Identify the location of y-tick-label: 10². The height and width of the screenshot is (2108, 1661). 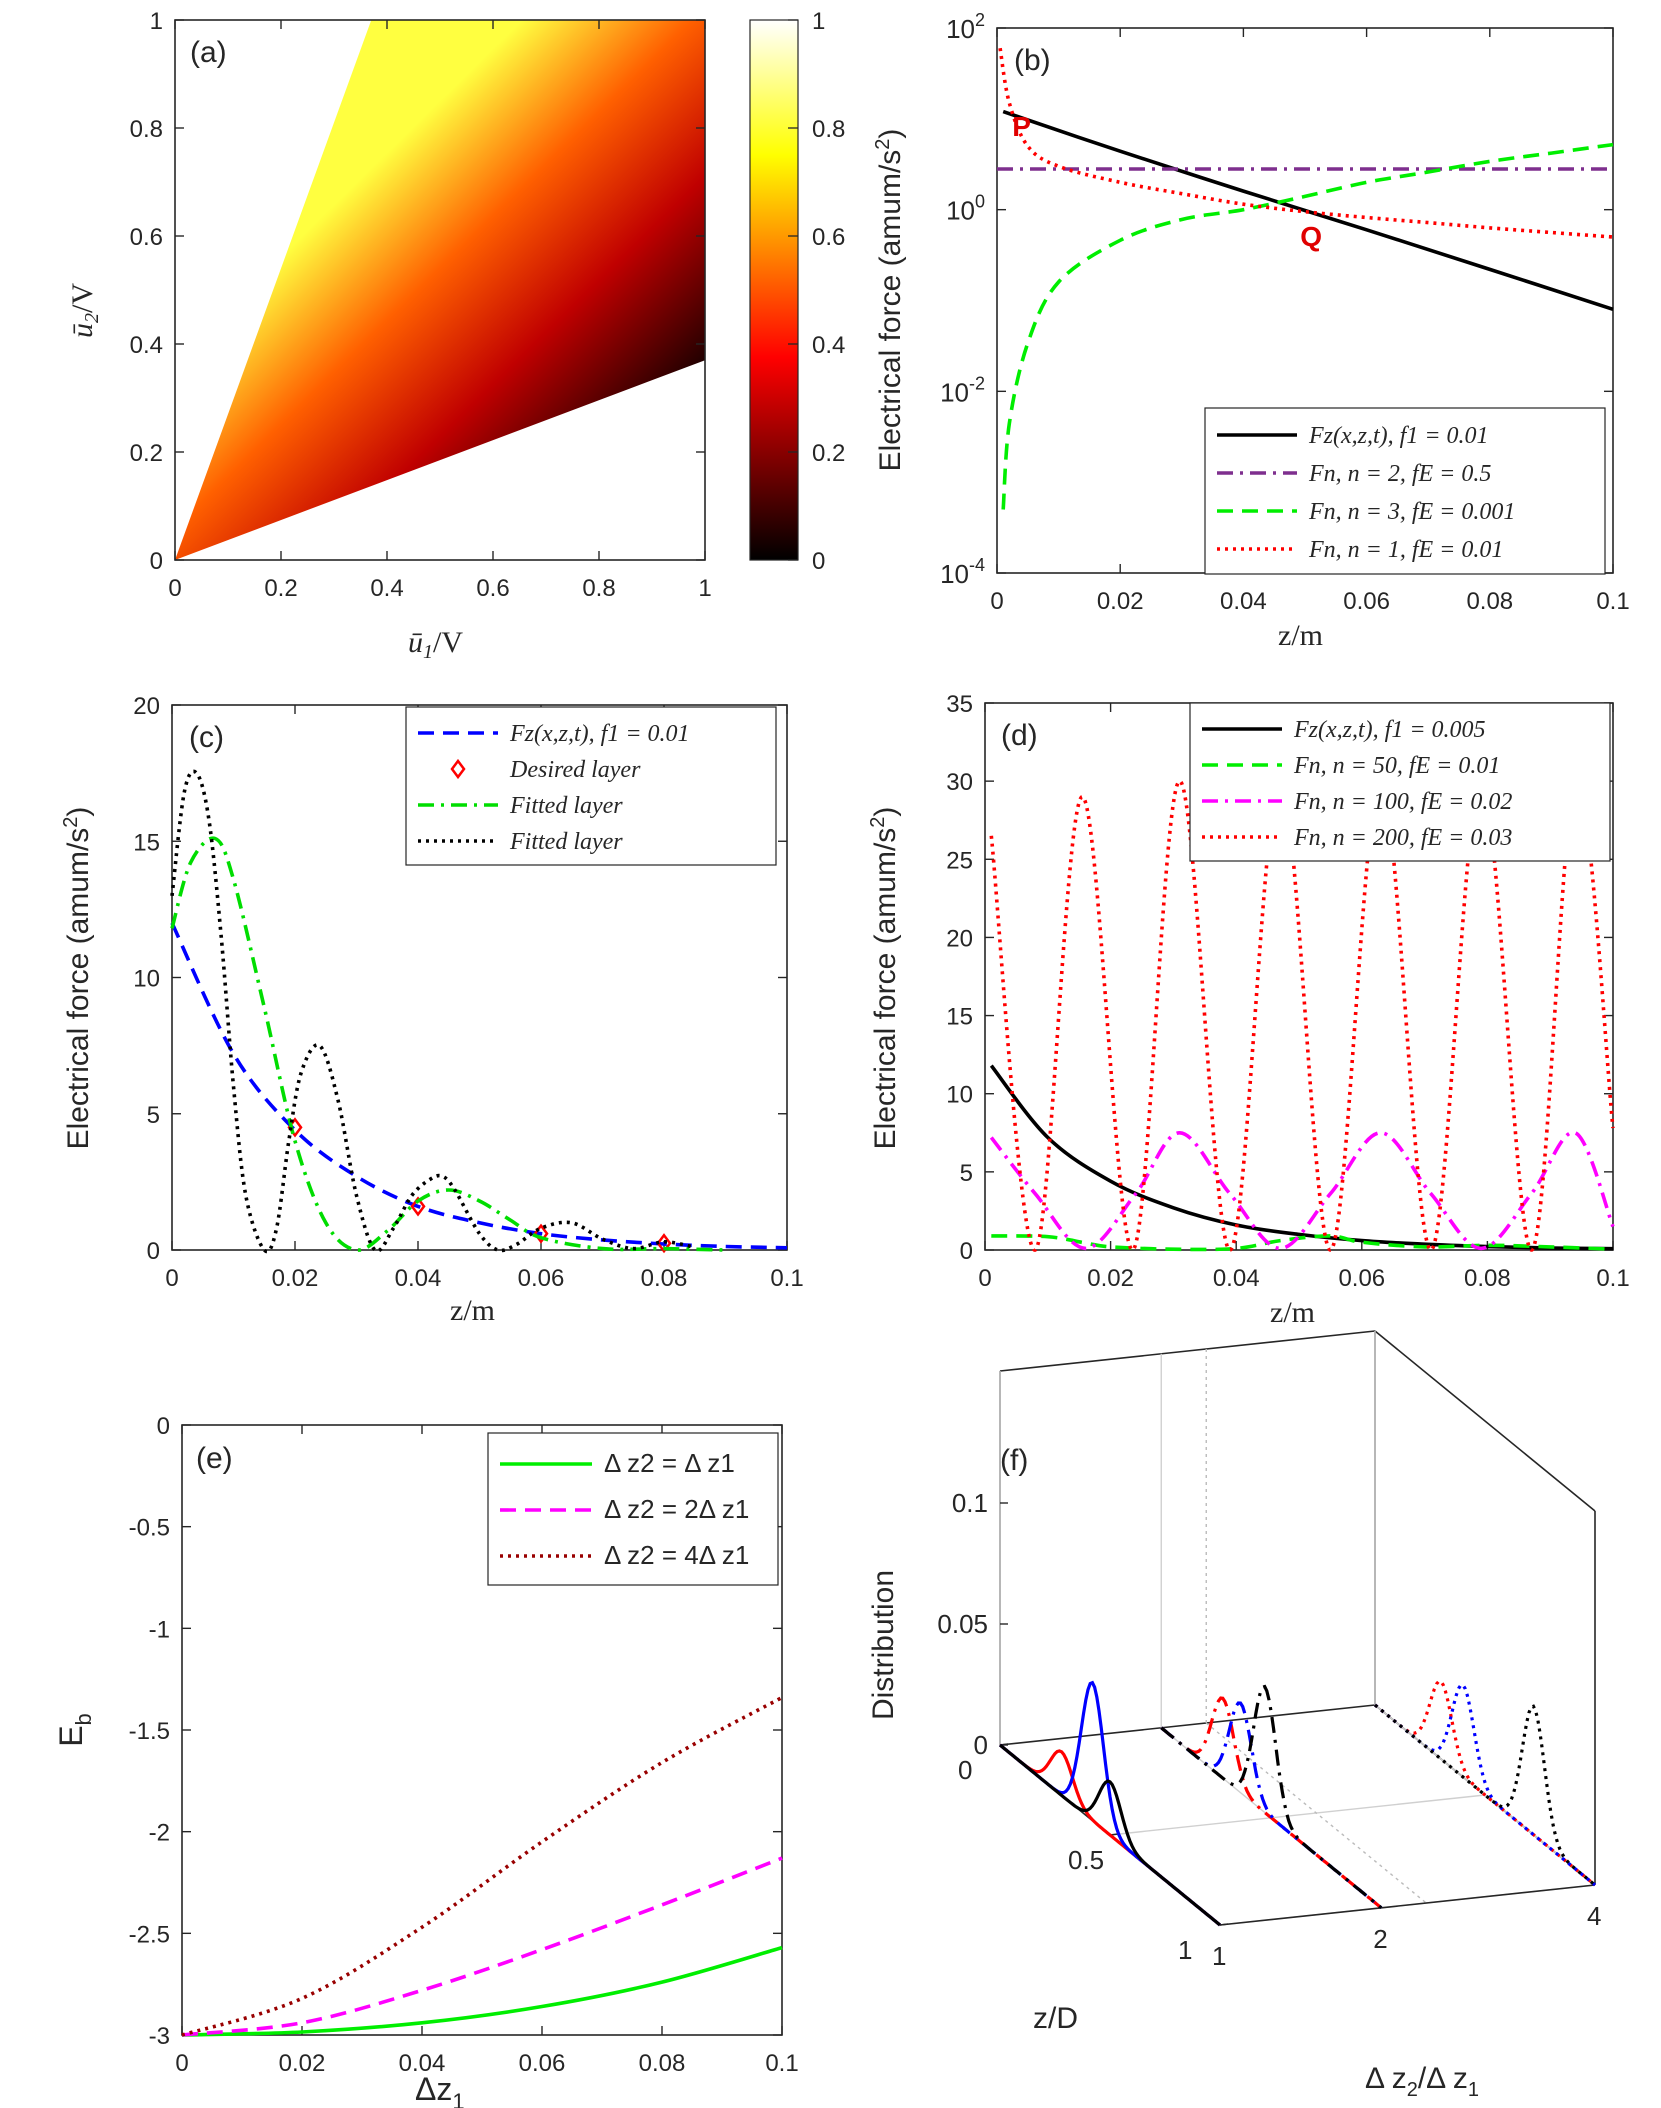
(965, 27).